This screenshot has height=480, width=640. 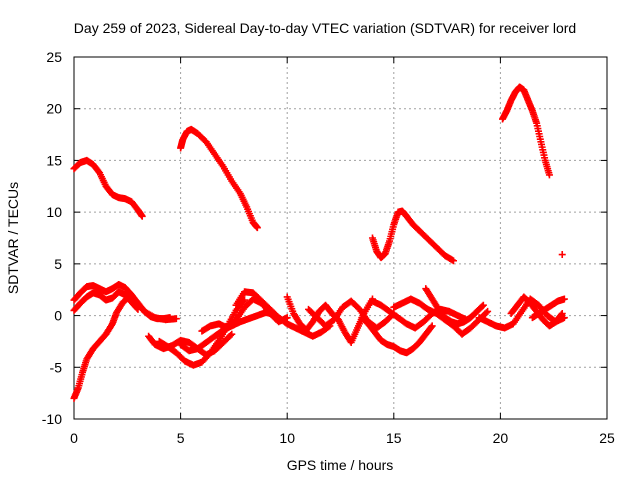 I want to click on y-tick-label: 5, so click(x=58, y=264).